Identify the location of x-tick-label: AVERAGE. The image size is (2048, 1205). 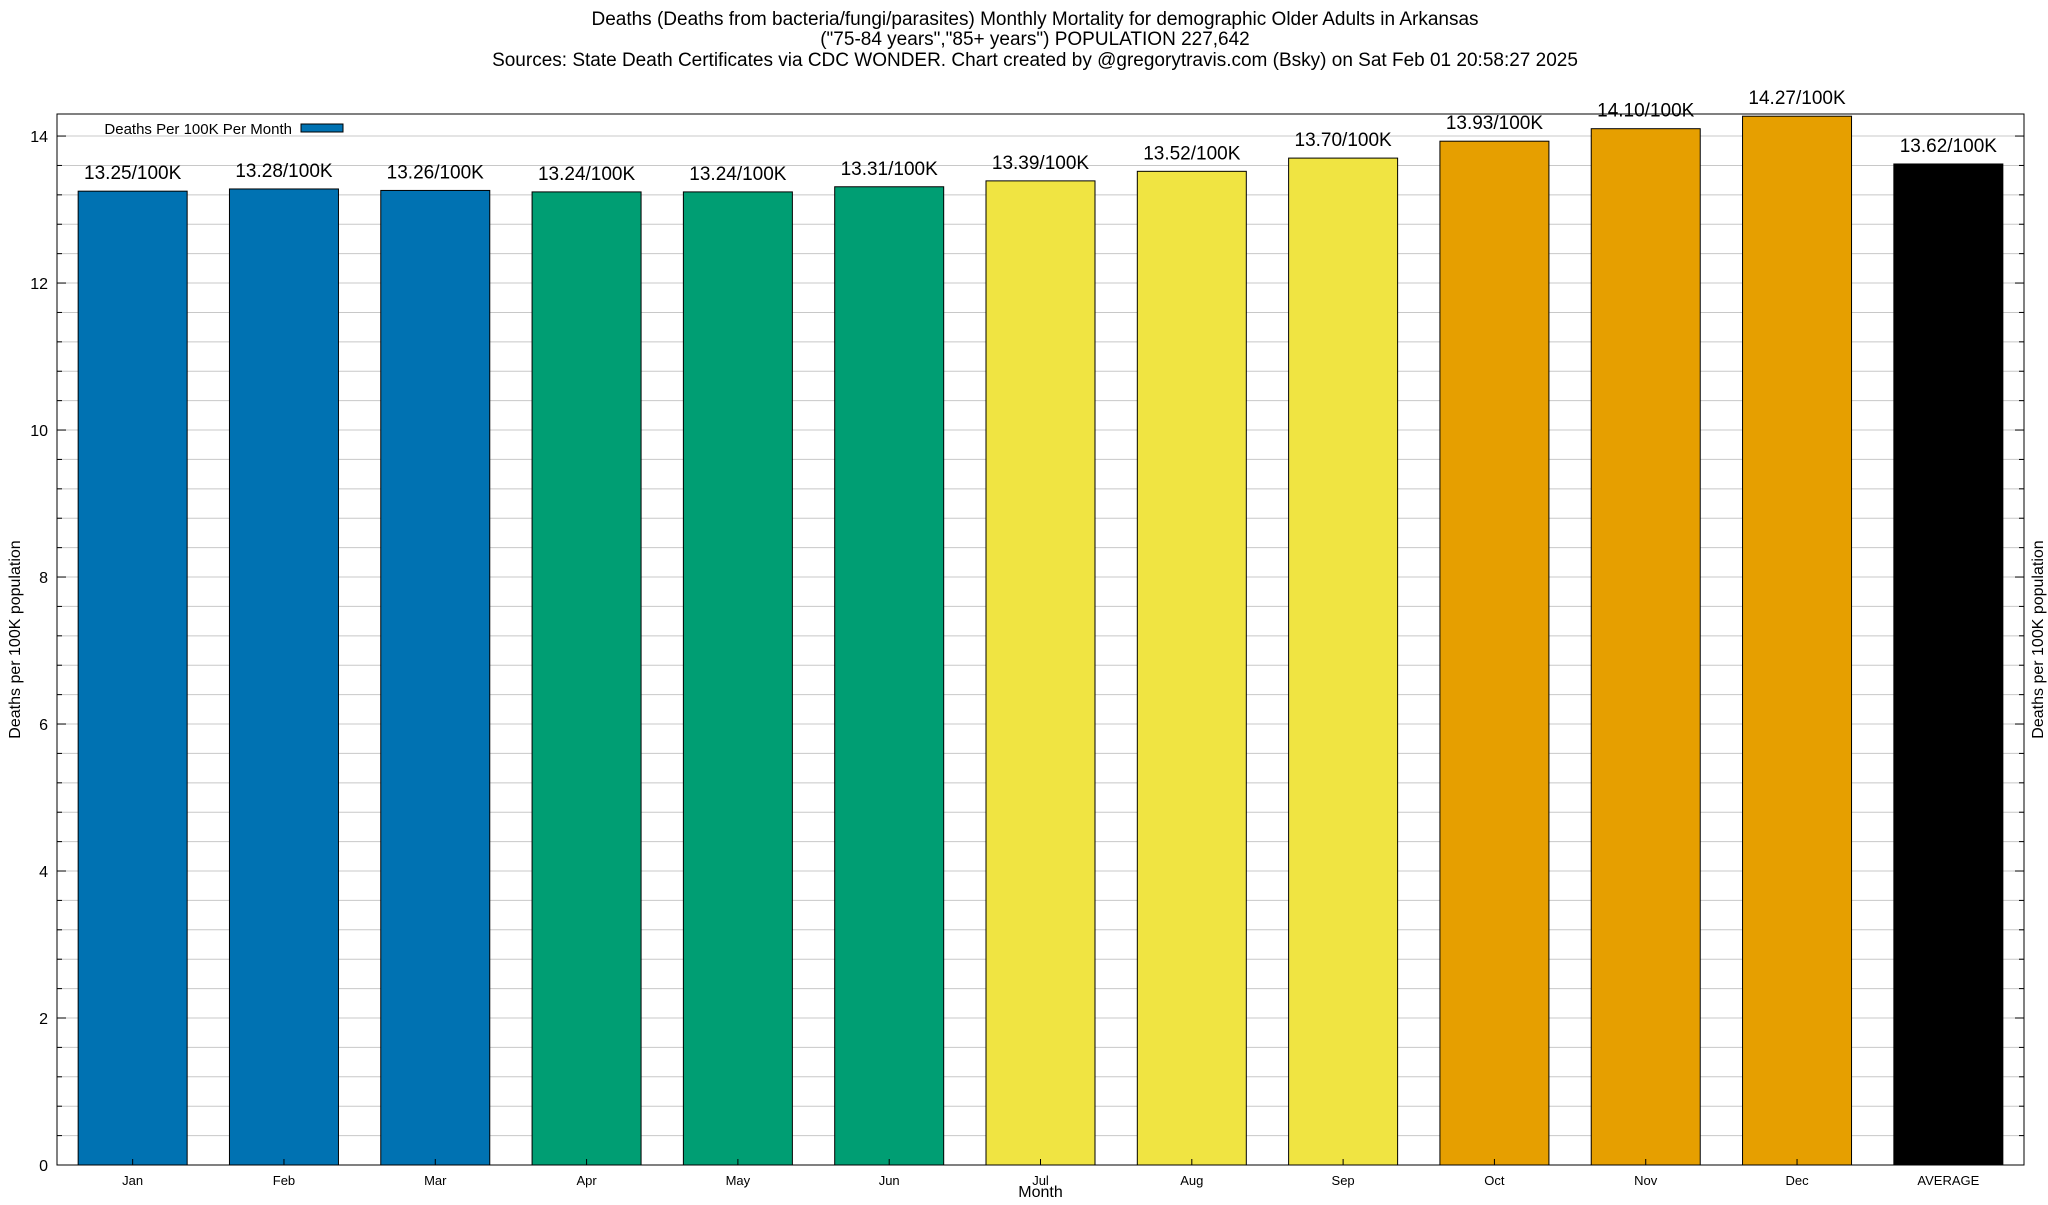
(1948, 1180).